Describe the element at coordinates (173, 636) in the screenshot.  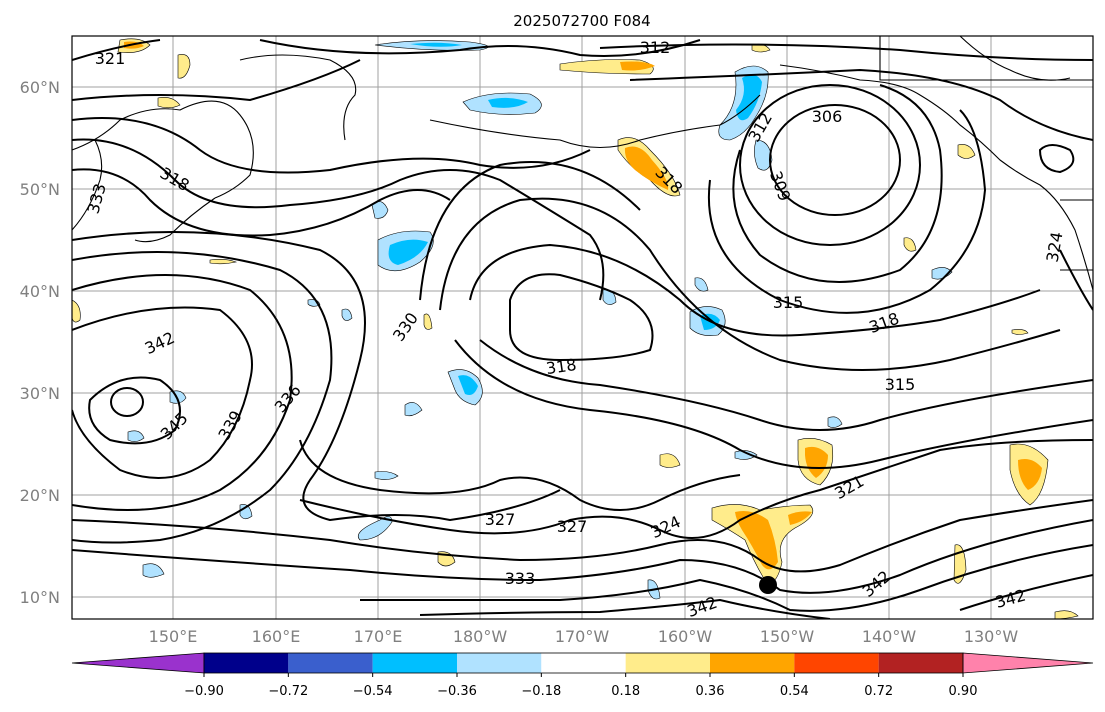
I see `lon-label: 150°E` at that location.